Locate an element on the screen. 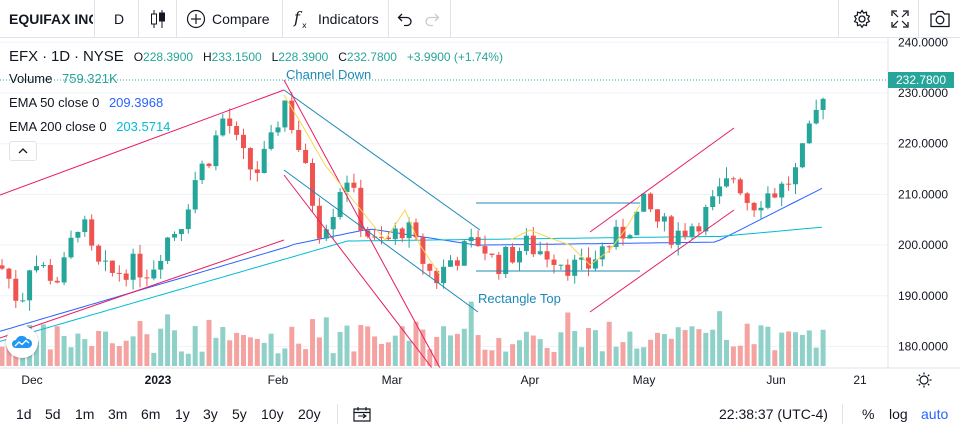 This screenshot has width=960, height=433. interval-button: D is located at coordinates (119, 19).